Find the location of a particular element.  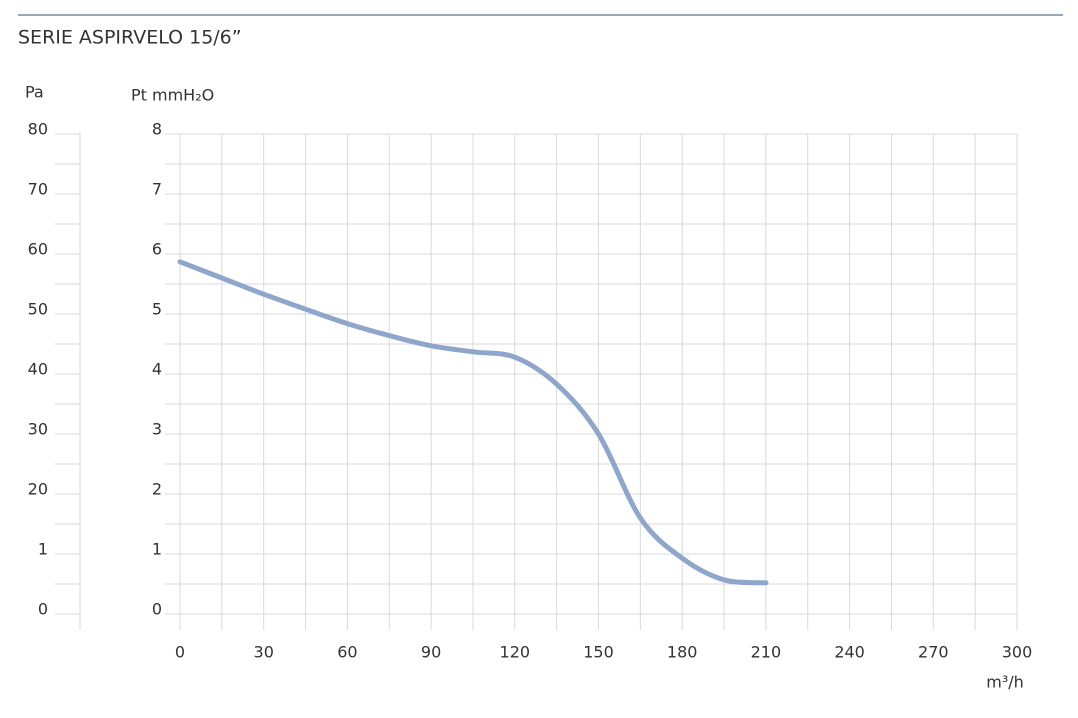

y-tick-label: 4 is located at coordinates (157, 369).